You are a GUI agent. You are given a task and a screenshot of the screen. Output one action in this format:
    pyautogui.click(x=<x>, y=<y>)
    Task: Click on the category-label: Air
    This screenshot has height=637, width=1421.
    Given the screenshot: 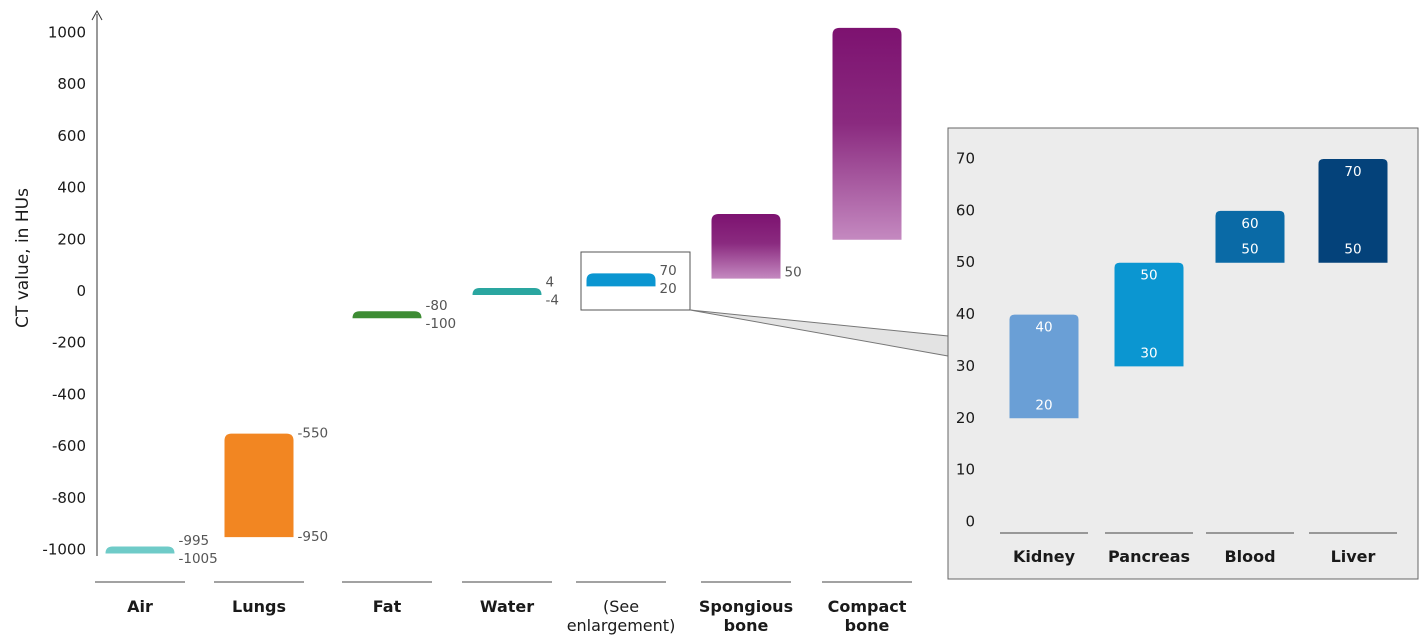 What is the action you would take?
    pyautogui.click(x=140, y=606)
    